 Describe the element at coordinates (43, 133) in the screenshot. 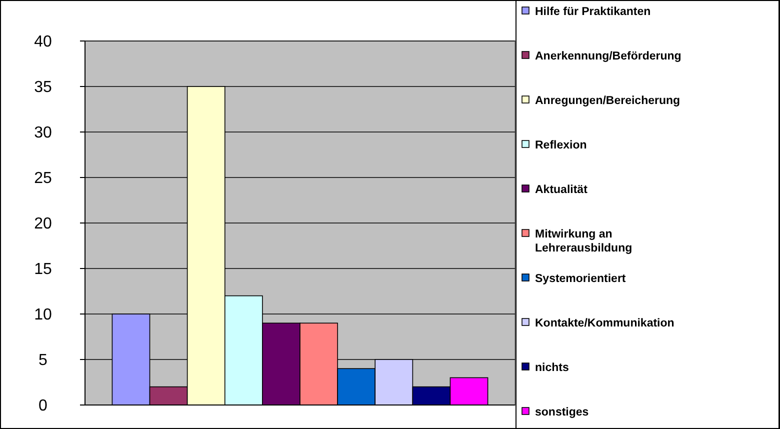

I see `y-tick-label: 30` at that location.